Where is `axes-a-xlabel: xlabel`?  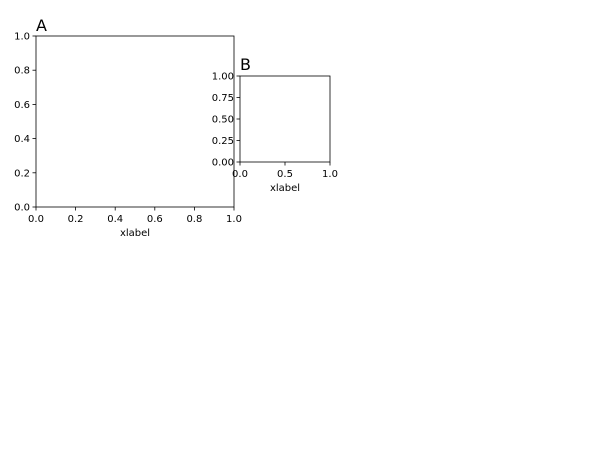 axes-a-xlabel: xlabel is located at coordinates (135, 233).